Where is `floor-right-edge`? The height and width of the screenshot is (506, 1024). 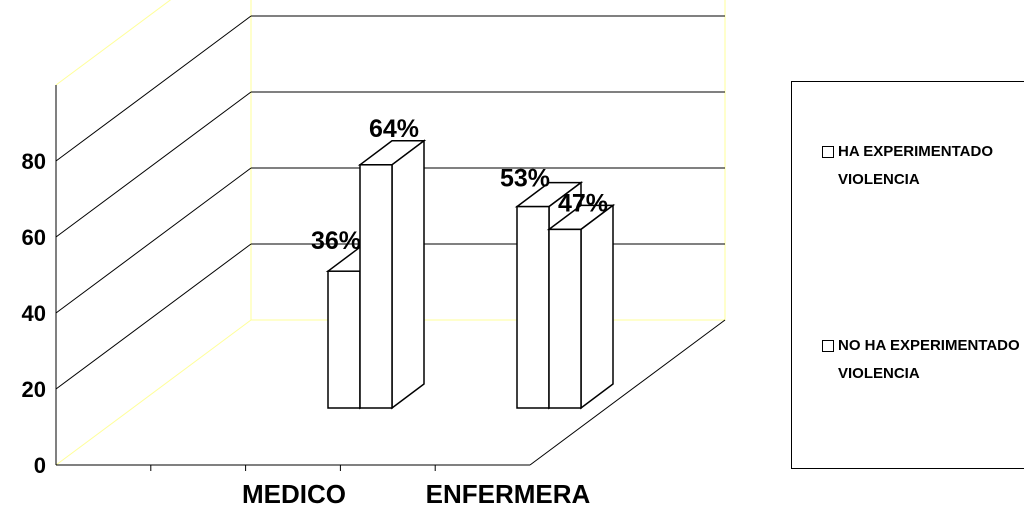
floor-right-edge is located at coordinates (627, 392).